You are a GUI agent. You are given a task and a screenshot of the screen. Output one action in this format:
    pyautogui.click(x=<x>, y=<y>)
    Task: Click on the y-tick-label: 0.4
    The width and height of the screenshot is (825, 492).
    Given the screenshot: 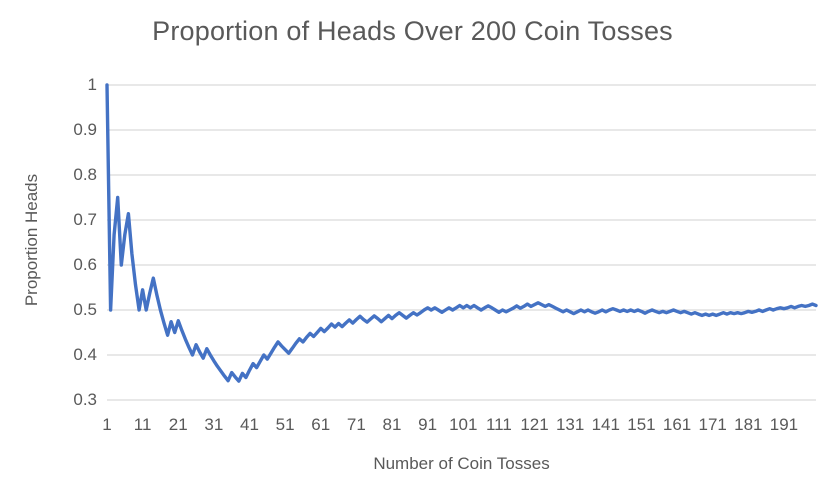 What is the action you would take?
    pyautogui.click(x=85, y=354)
    